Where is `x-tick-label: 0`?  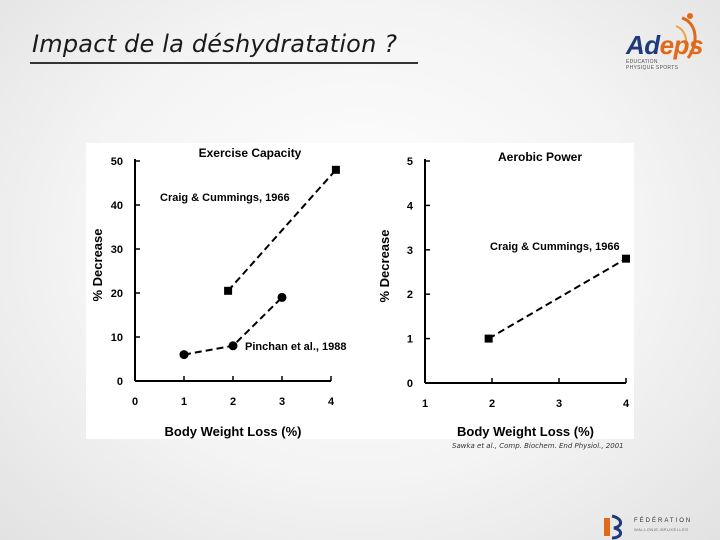 x-tick-label: 0 is located at coordinates (135, 402).